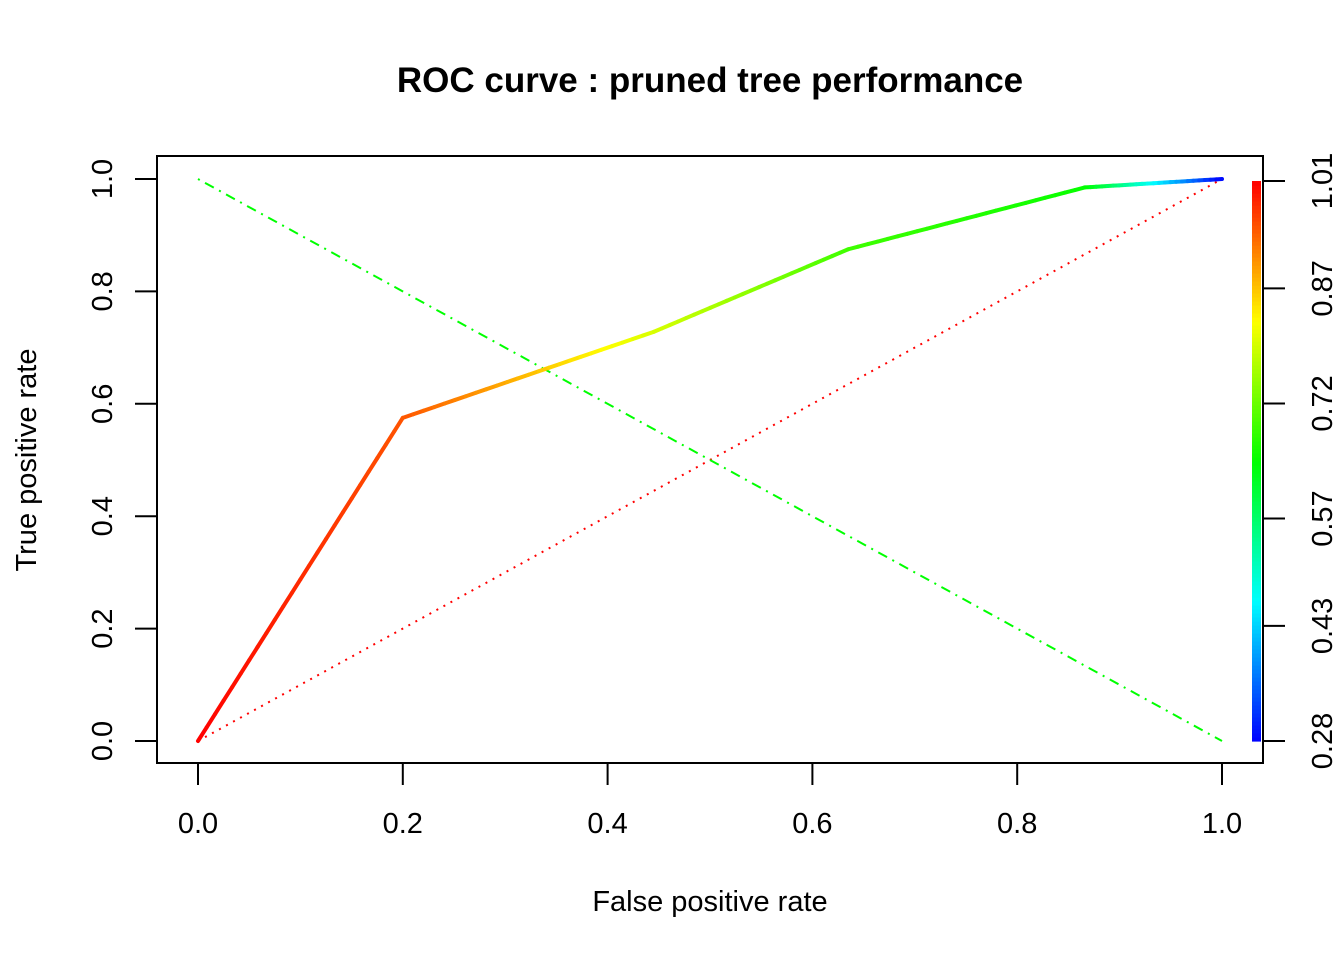  What do you see at coordinates (1323, 181) in the screenshot?
I see `colorkey-tick-label: 1.01` at bounding box center [1323, 181].